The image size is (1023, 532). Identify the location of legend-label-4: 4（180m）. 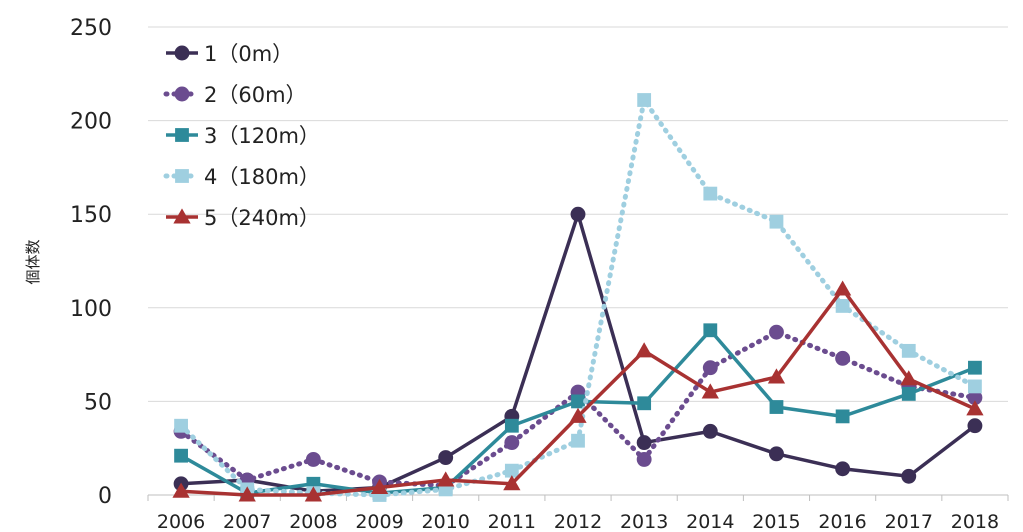
(262, 177).